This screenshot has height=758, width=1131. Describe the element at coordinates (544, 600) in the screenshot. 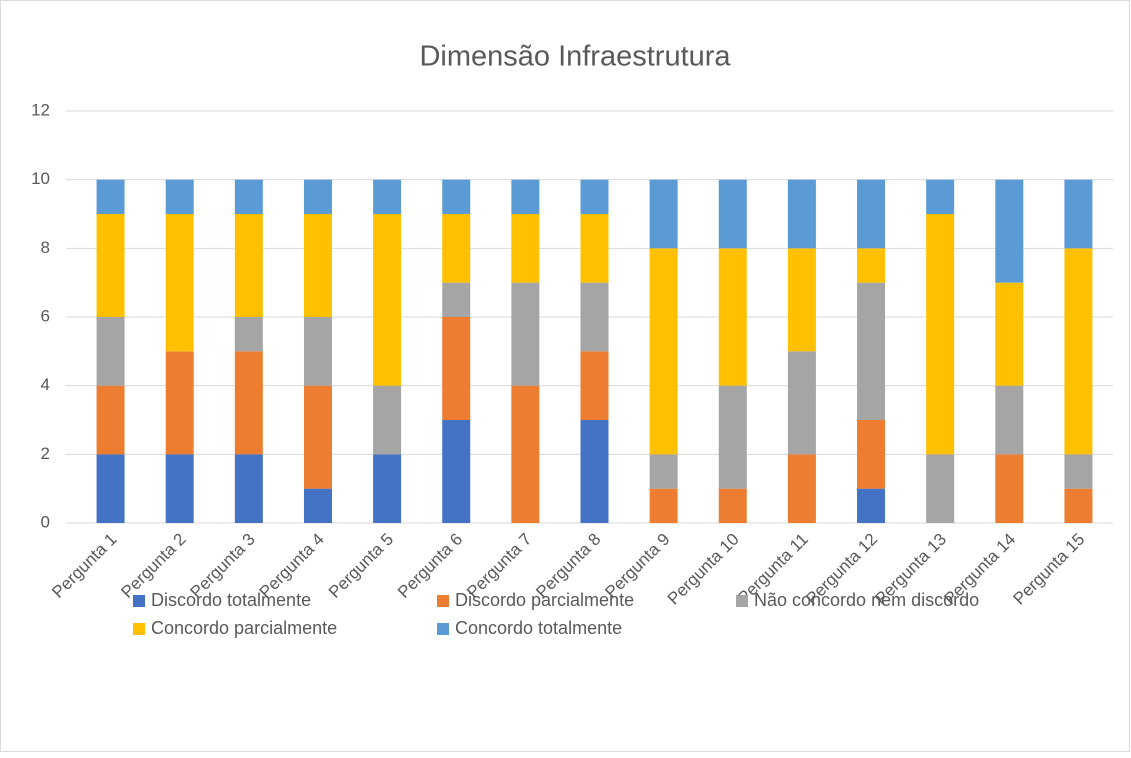

I see `legend-label: Discordo parcialmente` at that location.